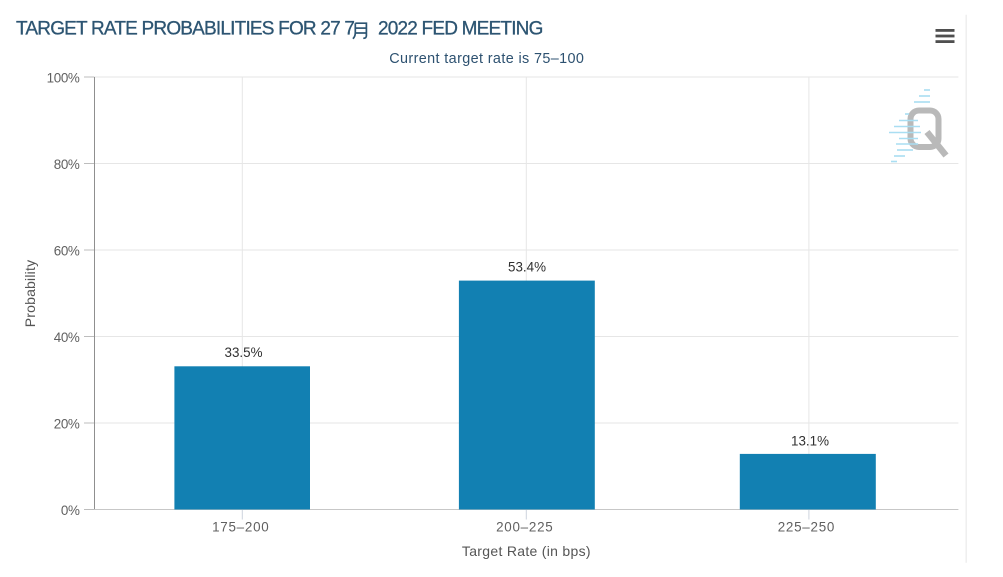 Image resolution: width=1003 pixels, height=577 pixels. What do you see at coordinates (240, 527) in the screenshot?
I see `svg-text: 175–200` at bounding box center [240, 527].